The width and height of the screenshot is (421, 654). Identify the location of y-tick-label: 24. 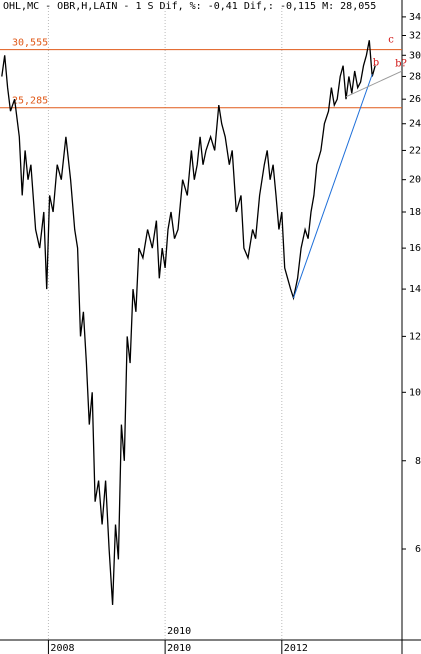
(415, 124).